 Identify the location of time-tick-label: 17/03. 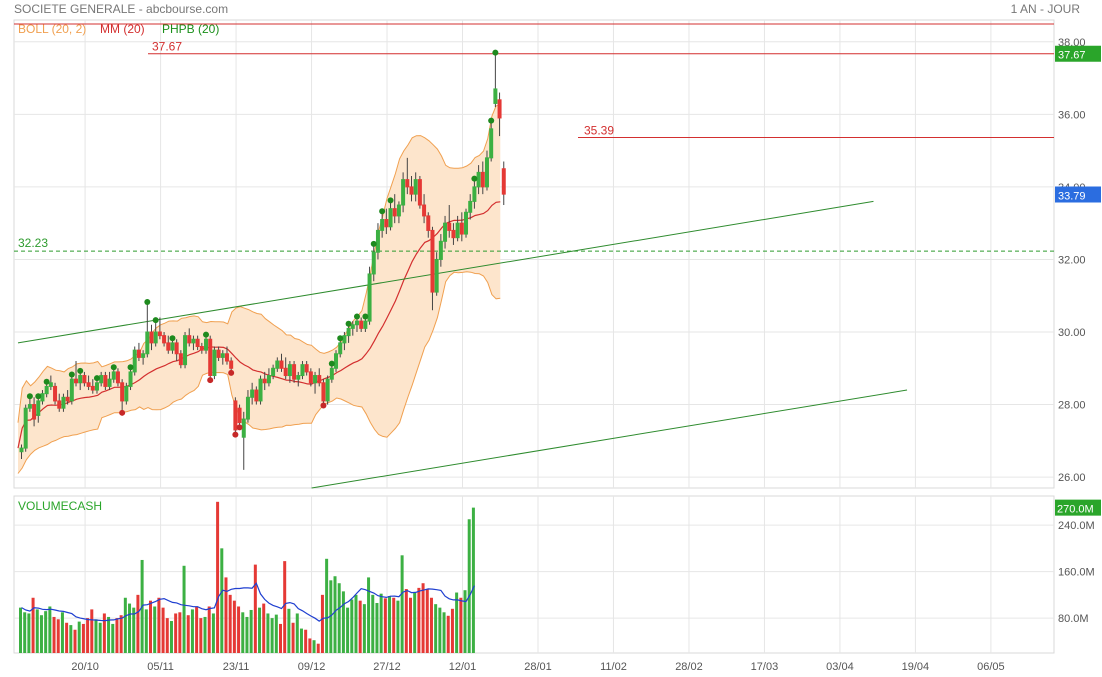
(765, 667).